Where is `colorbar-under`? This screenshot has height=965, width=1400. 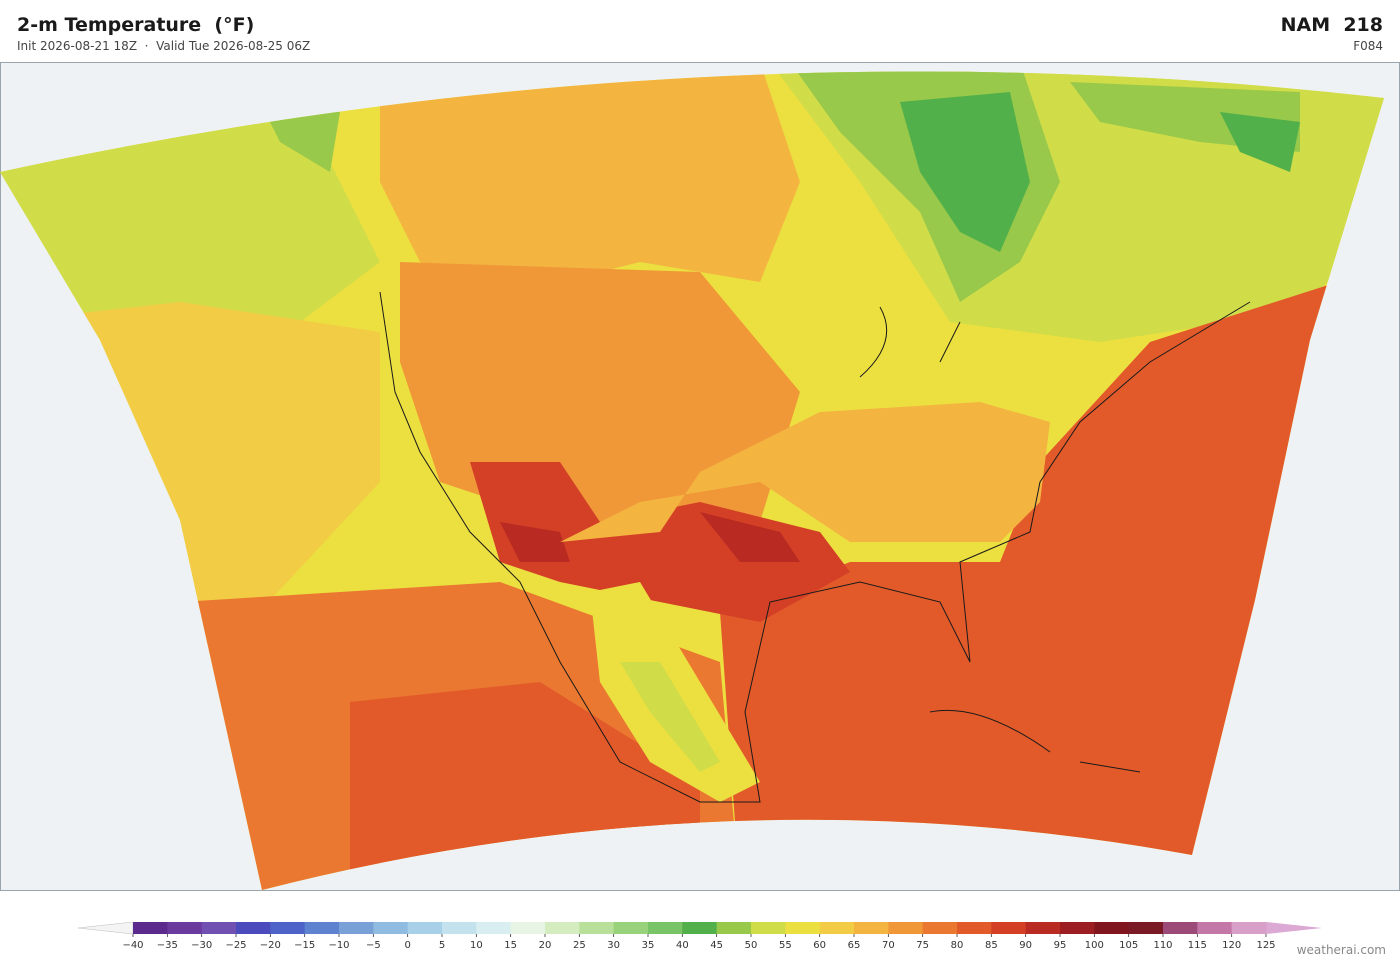 colorbar-under is located at coordinates (105, 928).